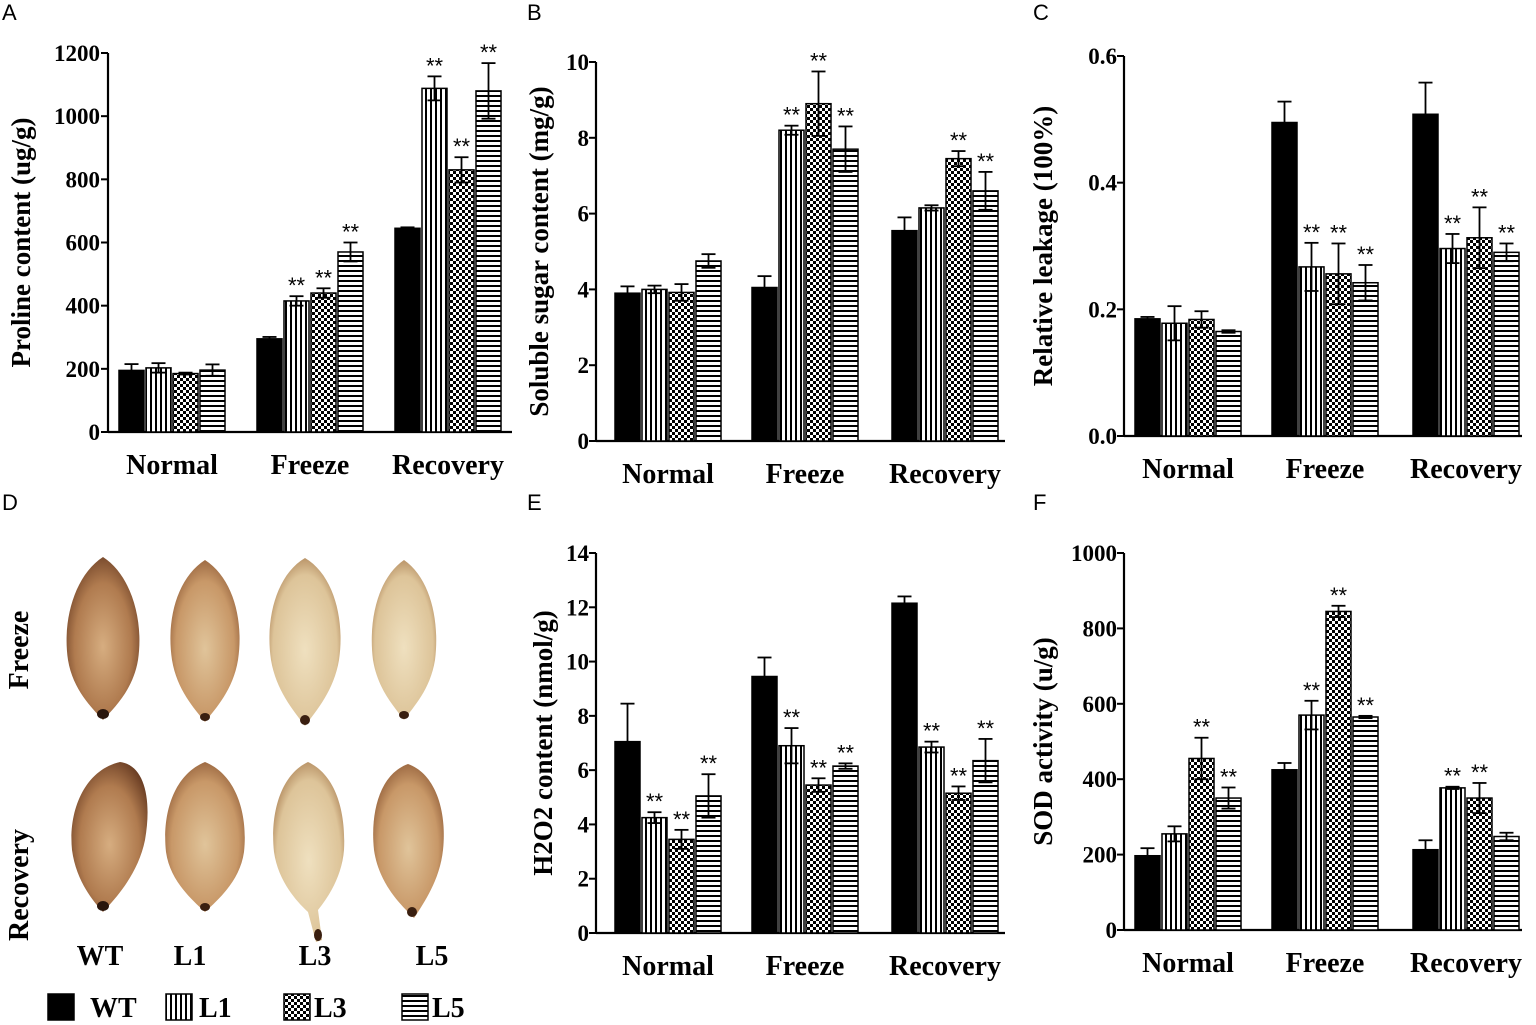  What do you see at coordinates (103, 638) in the screenshot?
I see `leaf-freeze-wt` at bounding box center [103, 638].